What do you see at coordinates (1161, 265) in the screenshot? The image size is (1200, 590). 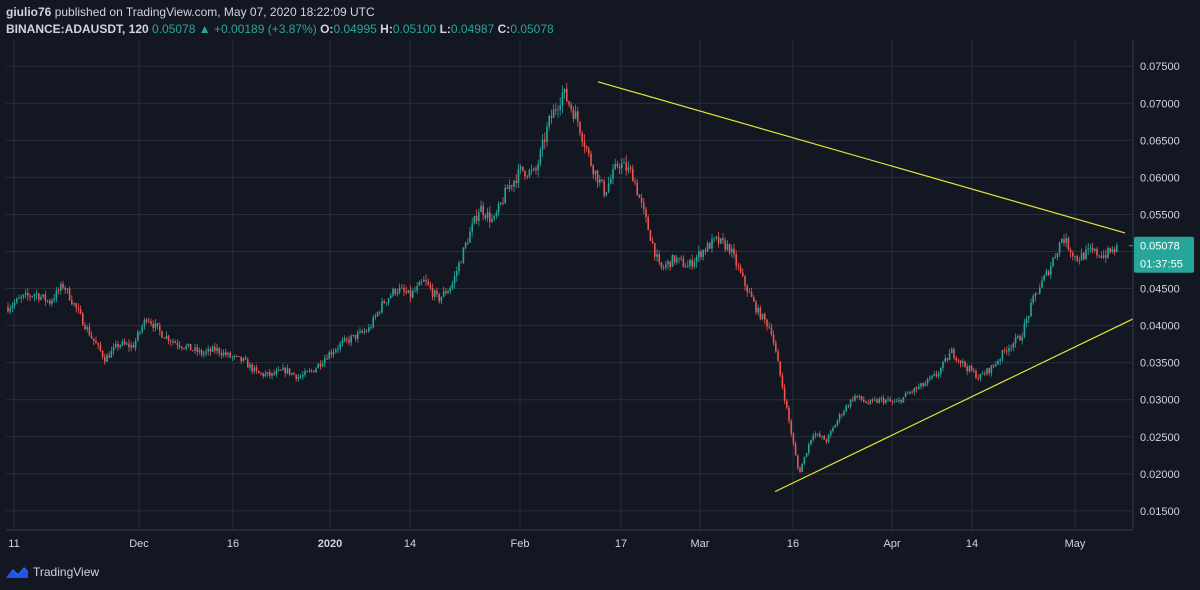 I see `bar-countdown: 01:37:55` at bounding box center [1161, 265].